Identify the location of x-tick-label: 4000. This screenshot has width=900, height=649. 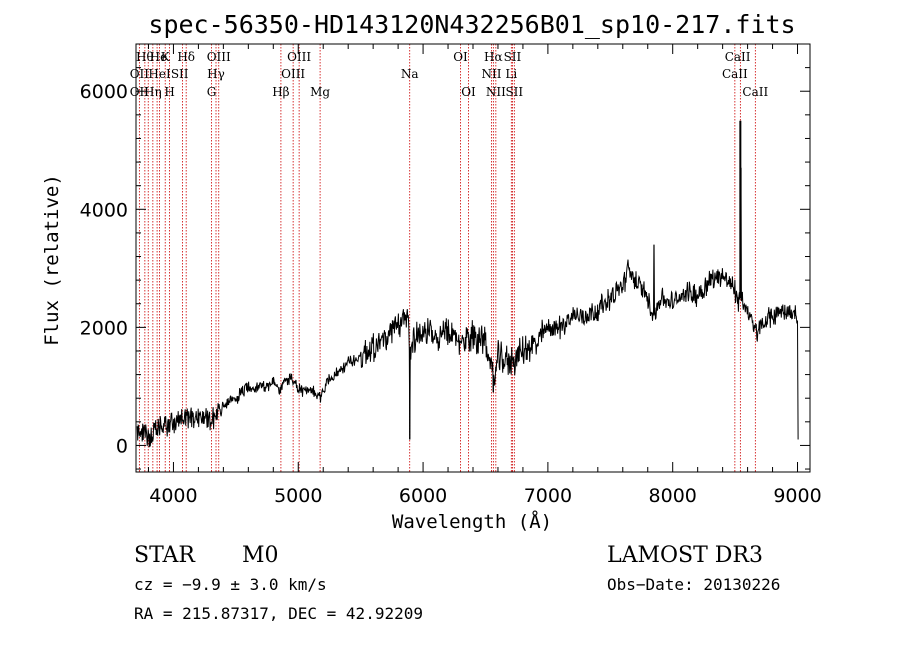
(173, 496).